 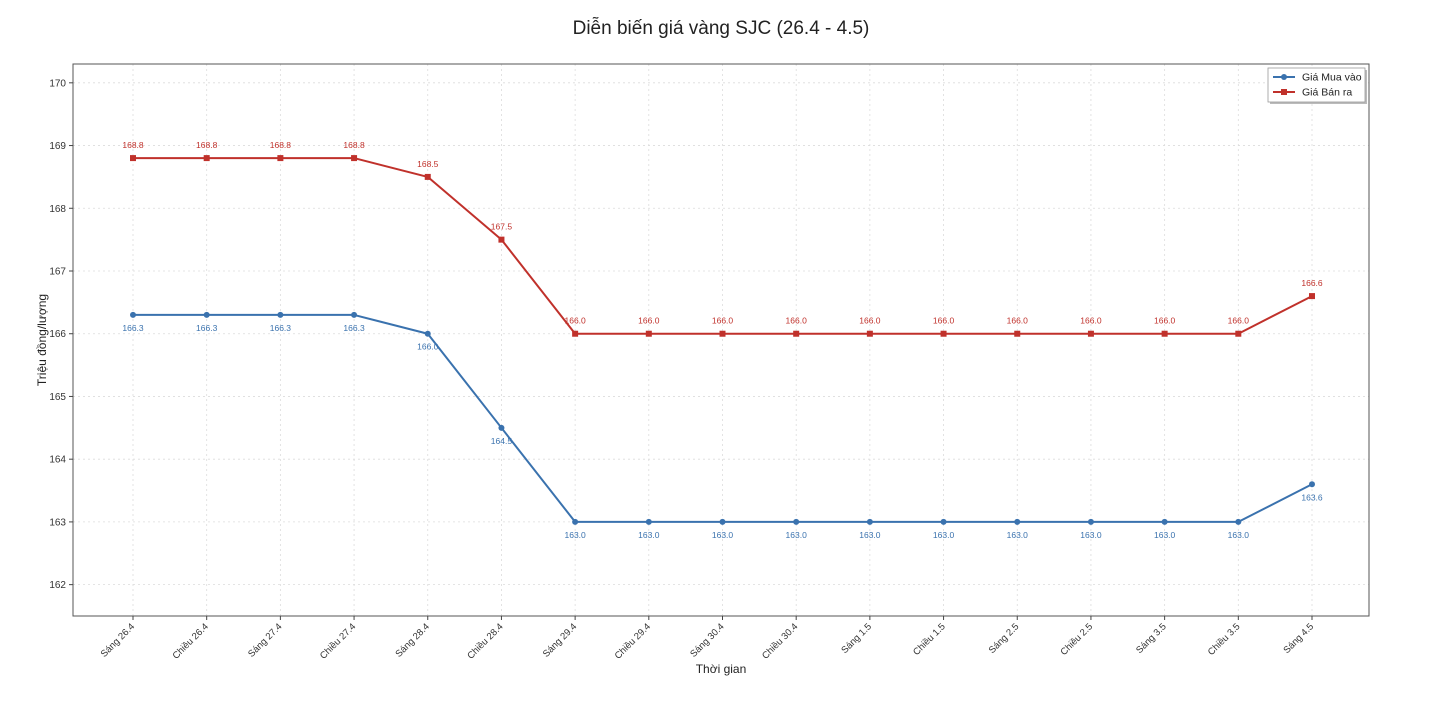 What do you see at coordinates (57, 146) in the screenshot?
I see `y-tick-label: 169` at bounding box center [57, 146].